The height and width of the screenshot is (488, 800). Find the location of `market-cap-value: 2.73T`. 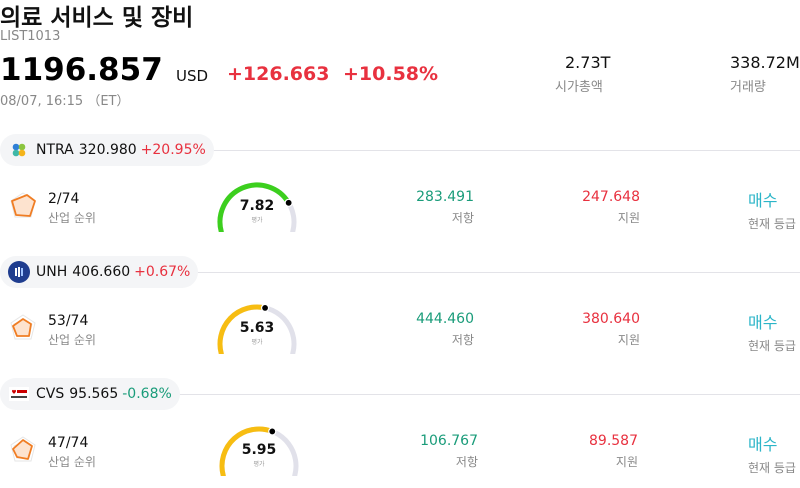

market-cap-value: 2.73T is located at coordinates (588, 62).